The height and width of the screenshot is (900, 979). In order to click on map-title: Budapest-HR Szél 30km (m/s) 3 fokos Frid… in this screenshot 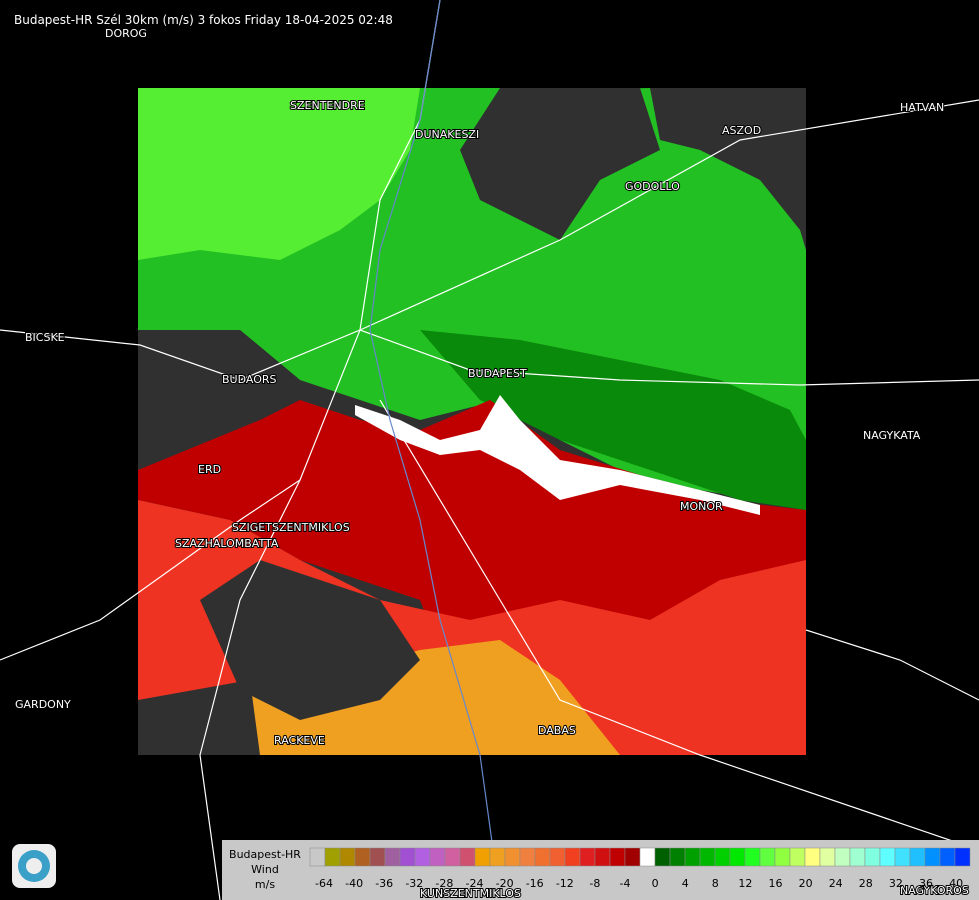, I will do `click(203, 20)`.